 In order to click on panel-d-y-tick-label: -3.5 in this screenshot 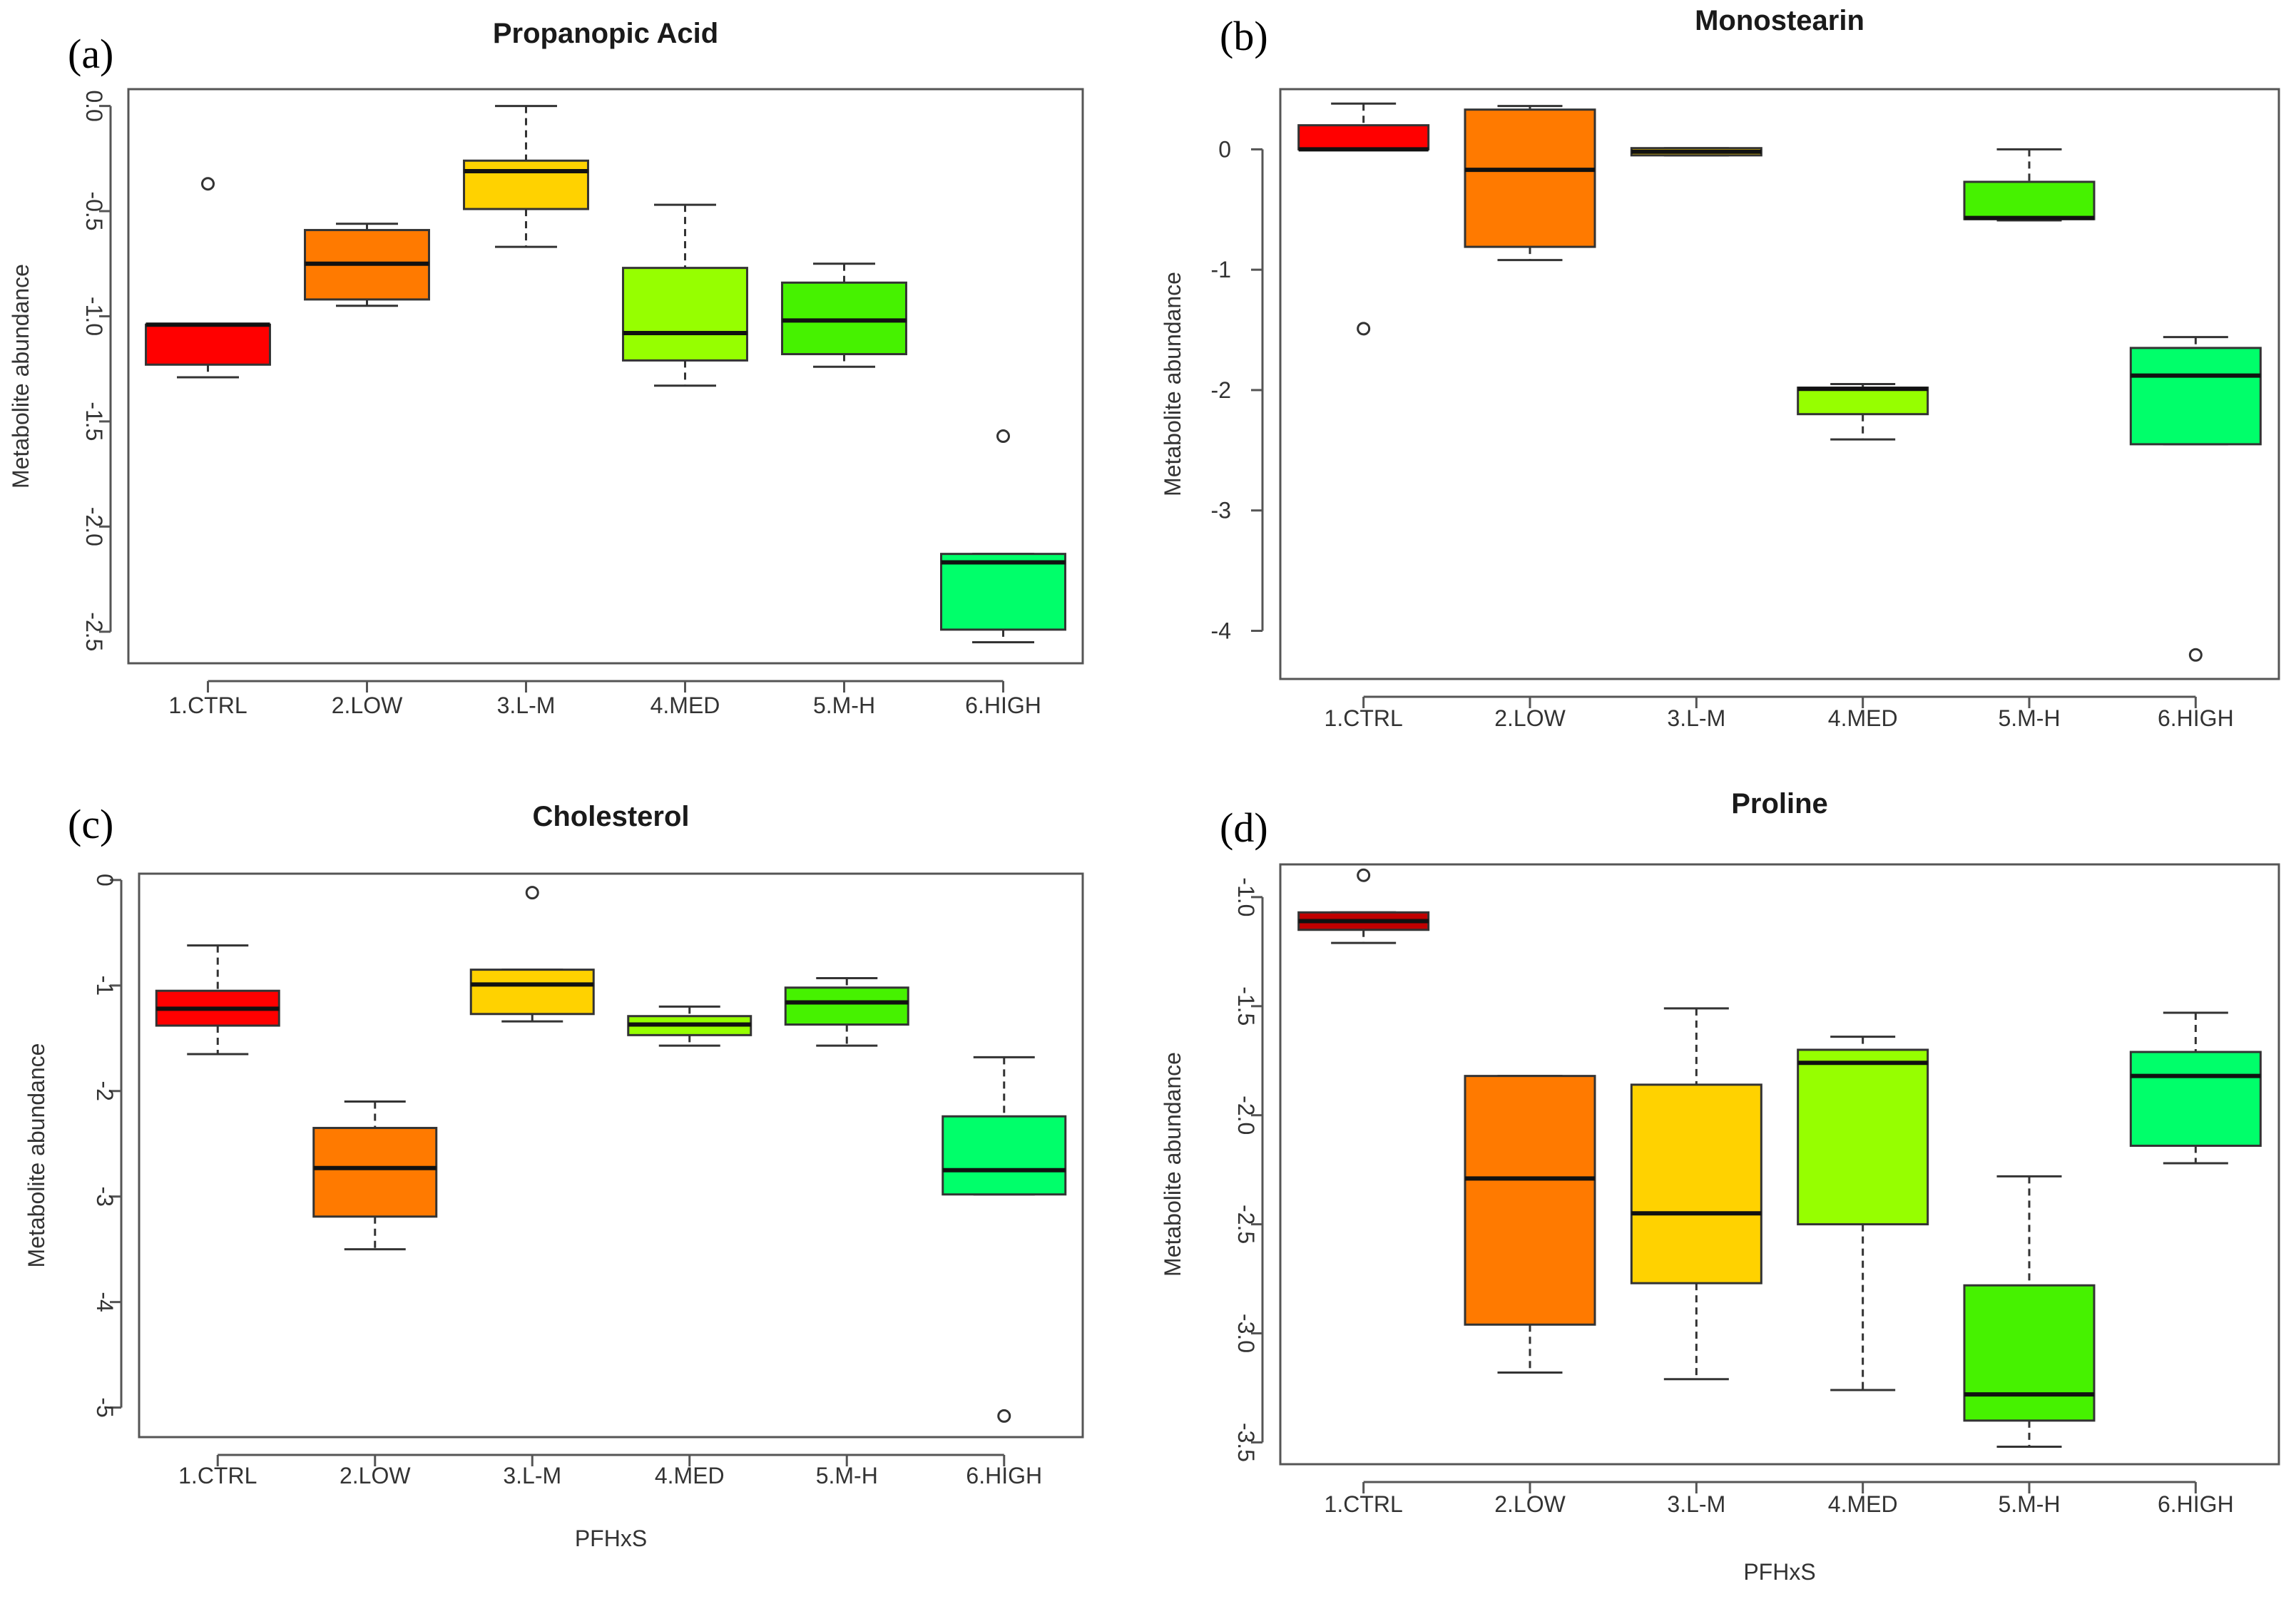, I will do `click(1246, 1442)`.